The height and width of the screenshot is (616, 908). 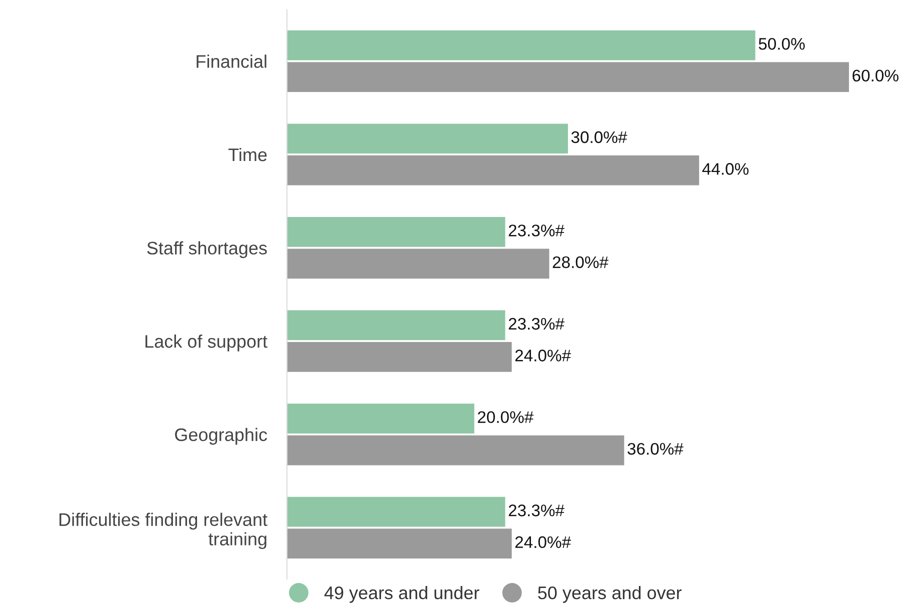 What do you see at coordinates (247, 155) in the screenshot?
I see `y-tick-label: Time` at bounding box center [247, 155].